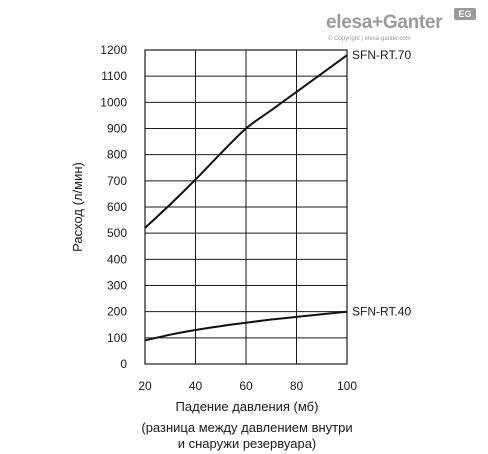 Image resolution: width=488 pixels, height=454 pixels. Describe the element at coordinates (123, 364) in the screenshot. I see `y-tick-label: 0` at that location.